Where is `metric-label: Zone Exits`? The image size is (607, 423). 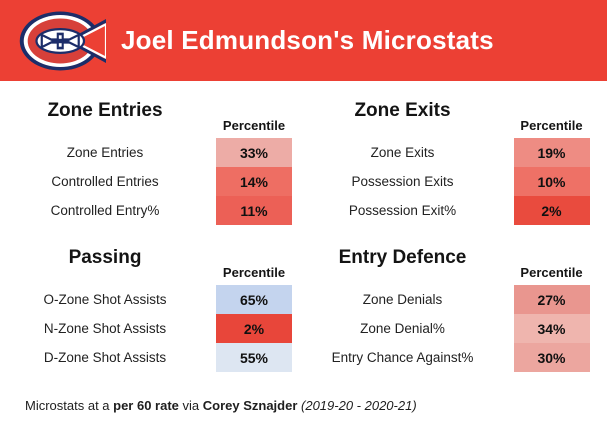
metric-label: Zone Exits is located at coordinates (402, 152).